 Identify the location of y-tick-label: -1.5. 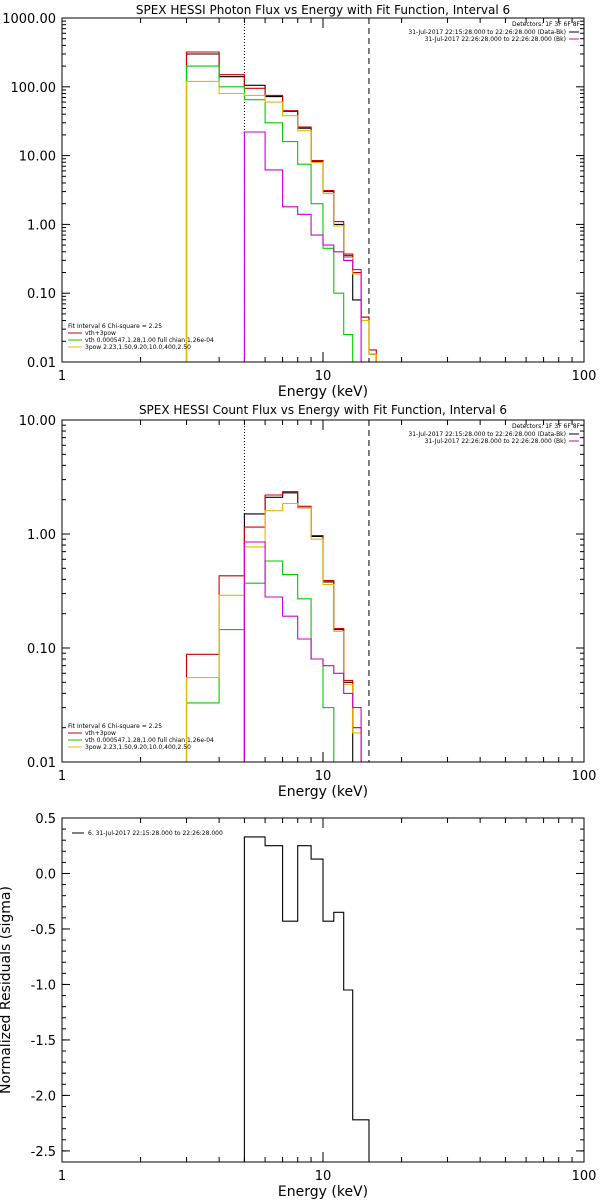
(43, 1041).